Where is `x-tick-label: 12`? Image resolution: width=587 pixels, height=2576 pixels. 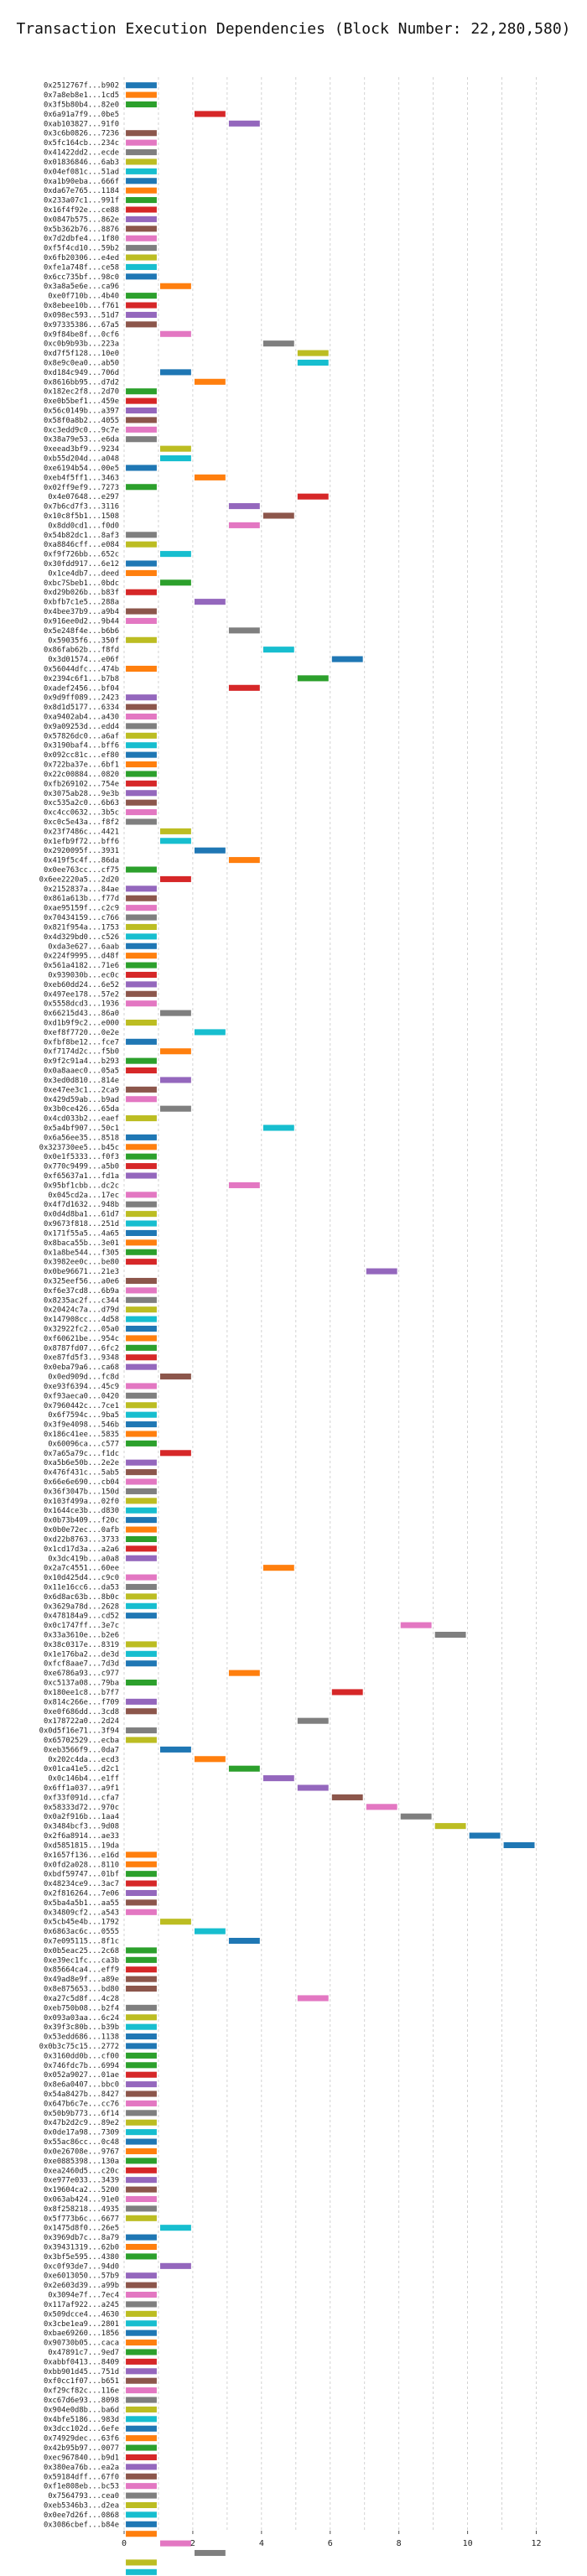 x-tick-label: 12 is located at coordinates (536, 2543).